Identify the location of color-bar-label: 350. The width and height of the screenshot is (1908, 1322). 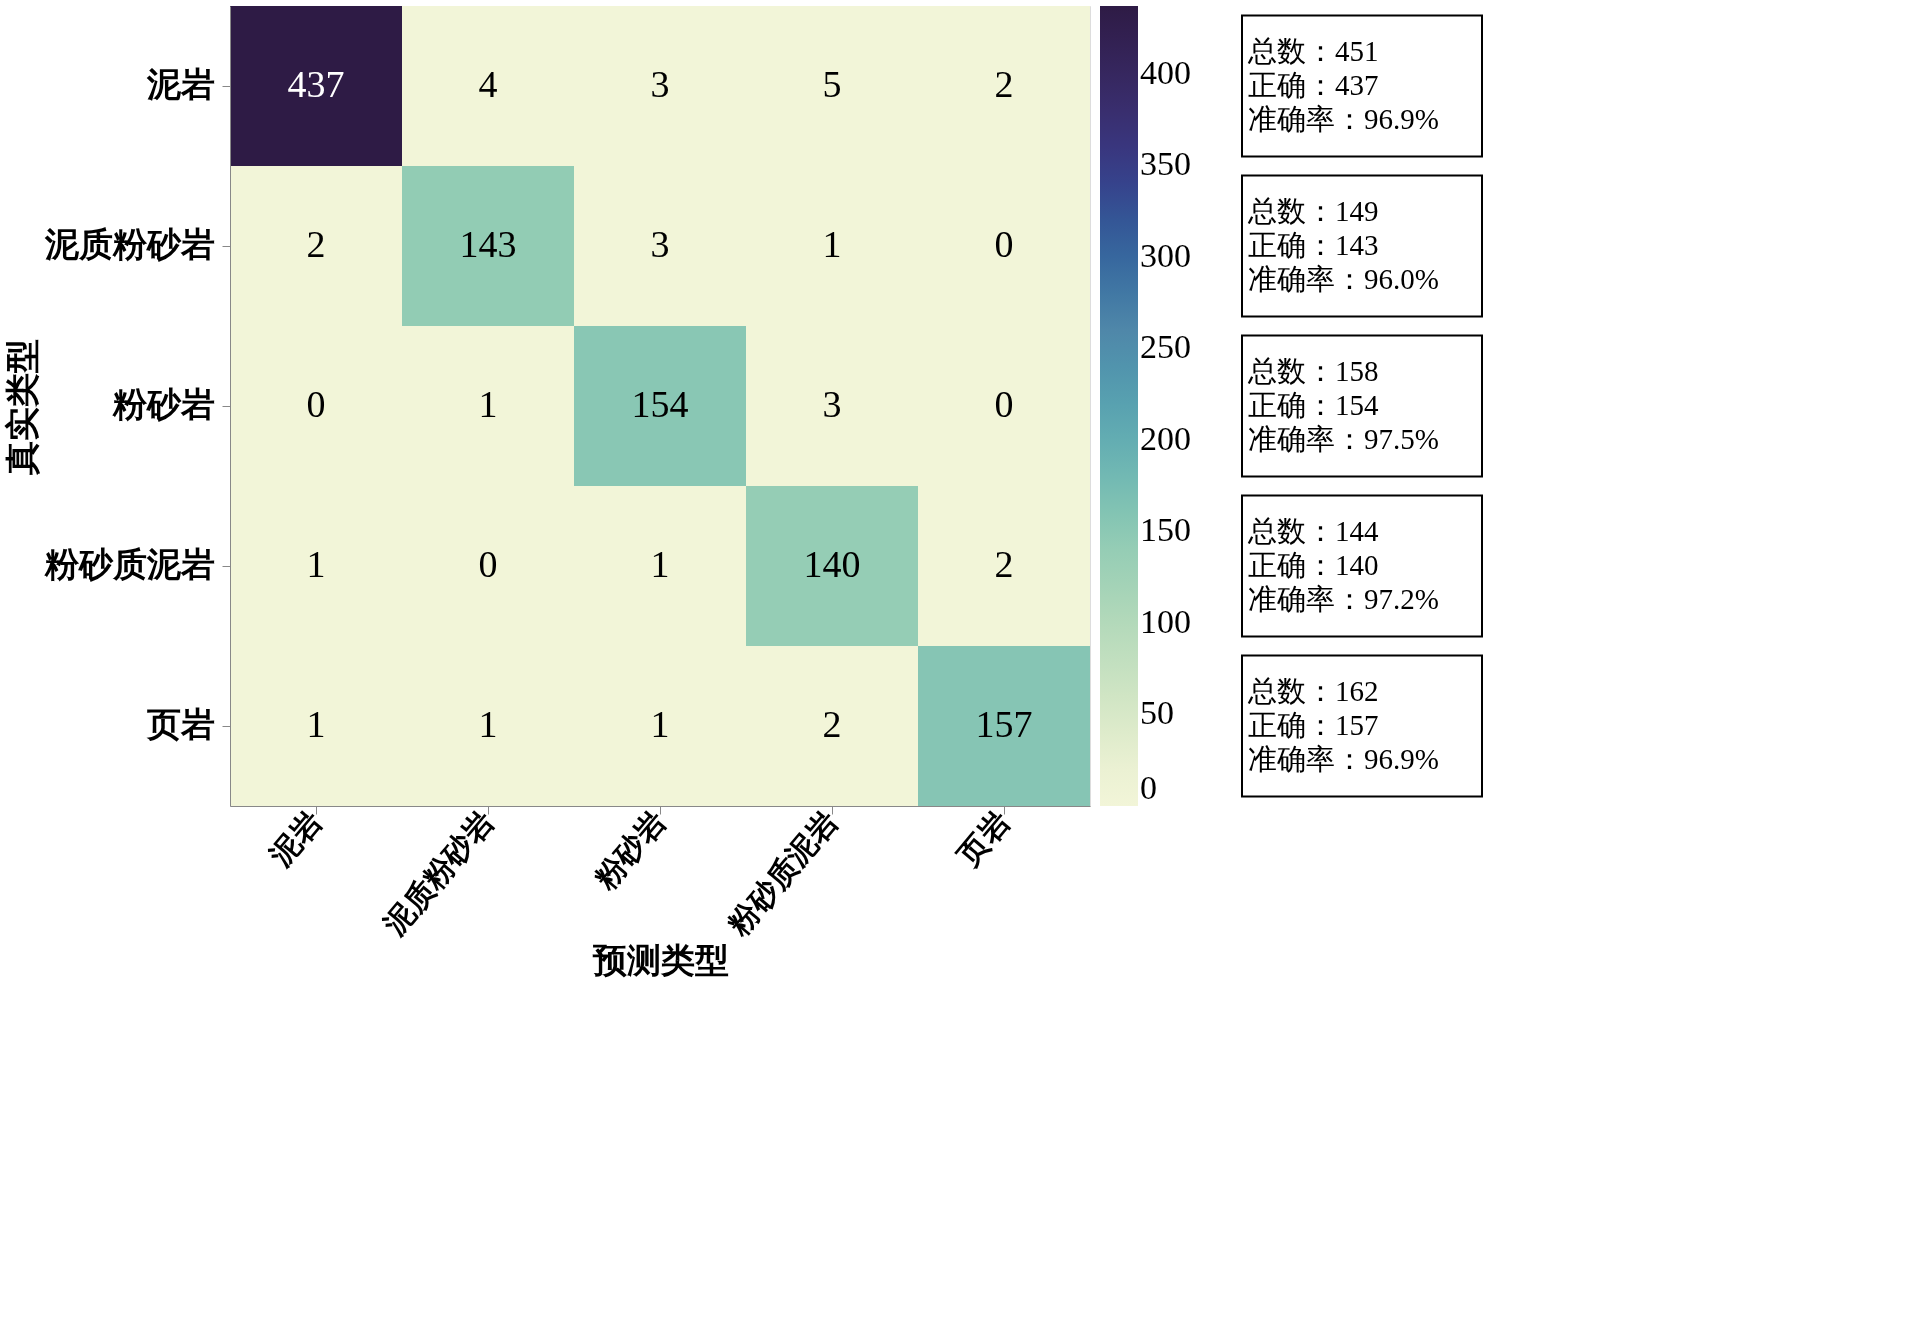
(1165, 164).